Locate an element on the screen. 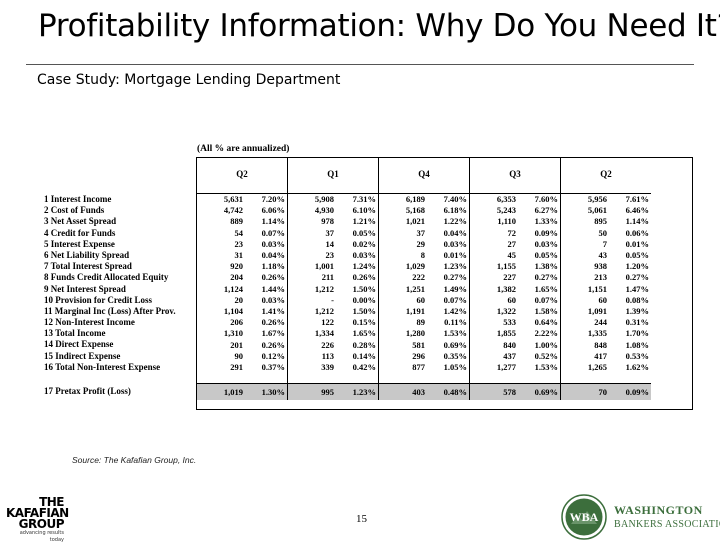 This screenshot has width=720, height=544. percent-cell: 6.46% is located at coordinates (637, 210).